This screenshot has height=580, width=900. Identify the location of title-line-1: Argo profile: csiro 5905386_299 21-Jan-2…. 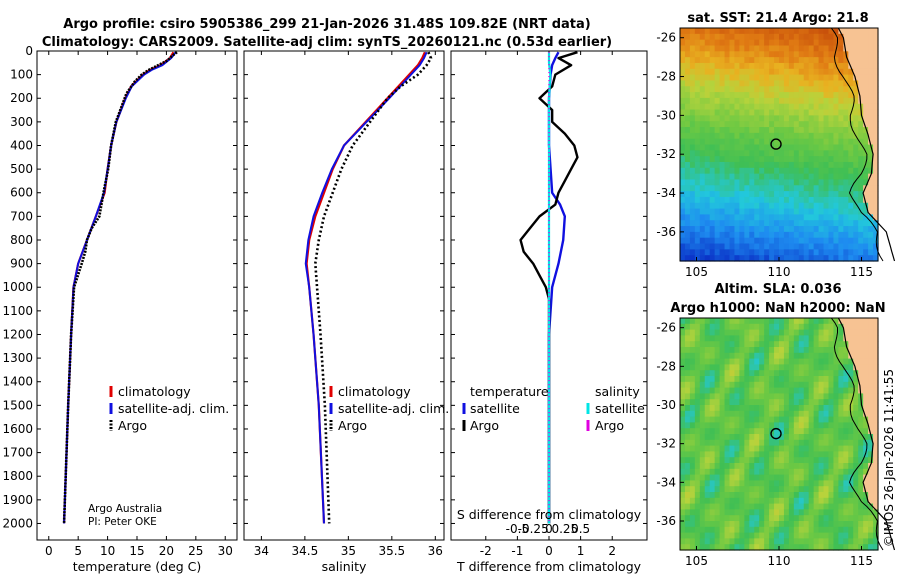
(326, 24).